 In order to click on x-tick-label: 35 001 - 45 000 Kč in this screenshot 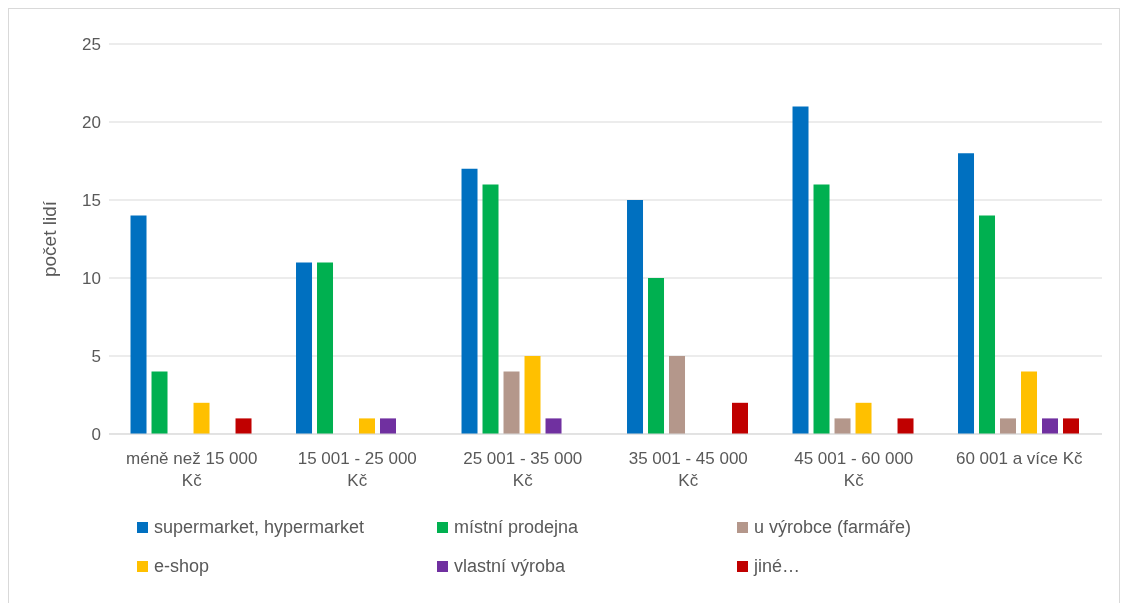, I will do `click(688, 469)`.